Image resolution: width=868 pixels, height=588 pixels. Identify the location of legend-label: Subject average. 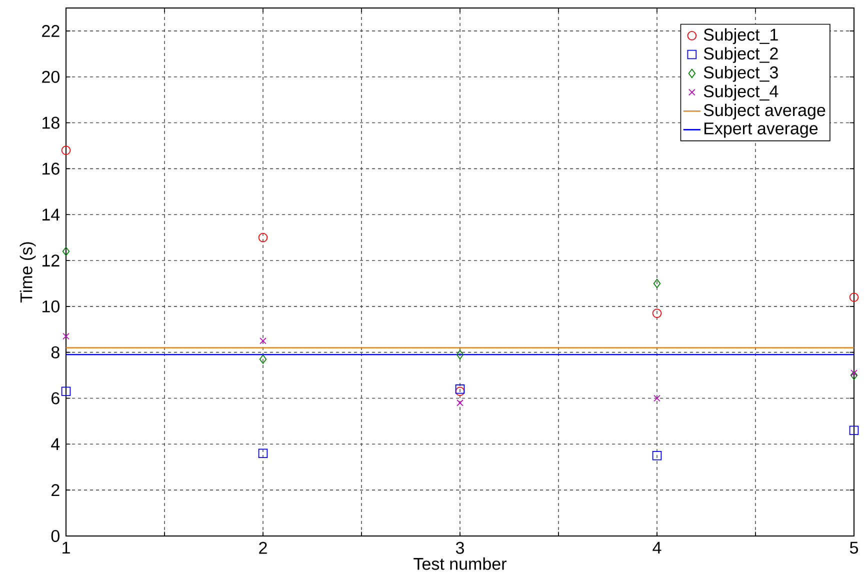
(765, 112).